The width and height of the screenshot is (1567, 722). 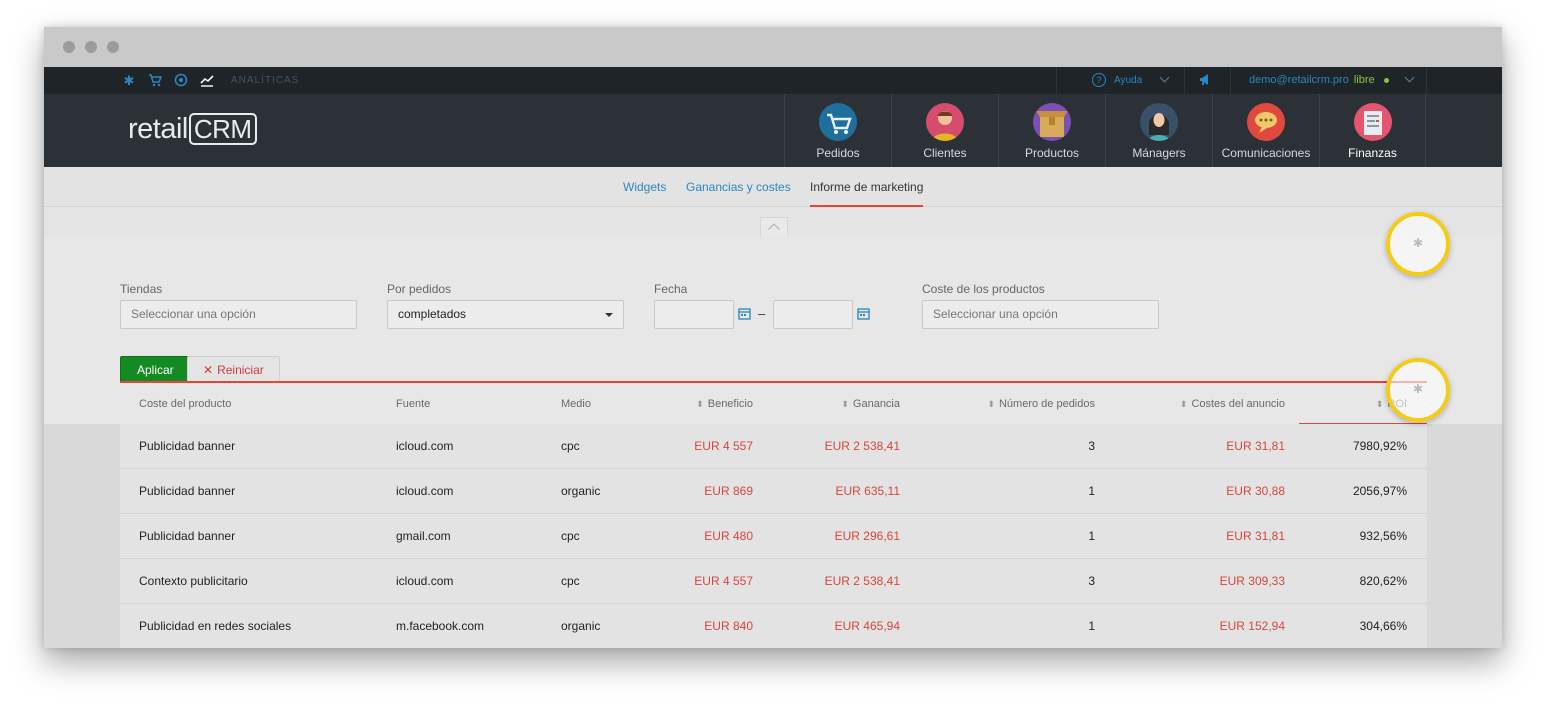 What do you see at coordinates (1383, 581) in the screenshot?
I see `cell-roi: 820,62%` at bounding box center [1383, 581].